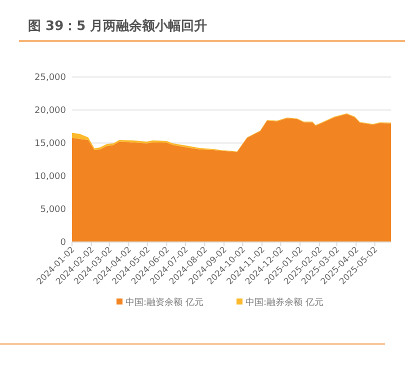 The height and width of the screenshot is (373, 416). What do you see at coordinates (118, 26) in the screenshot?
I see `chart-title: 图 39：5 月两融余额小幅回升` at bounding box center [118, 26].